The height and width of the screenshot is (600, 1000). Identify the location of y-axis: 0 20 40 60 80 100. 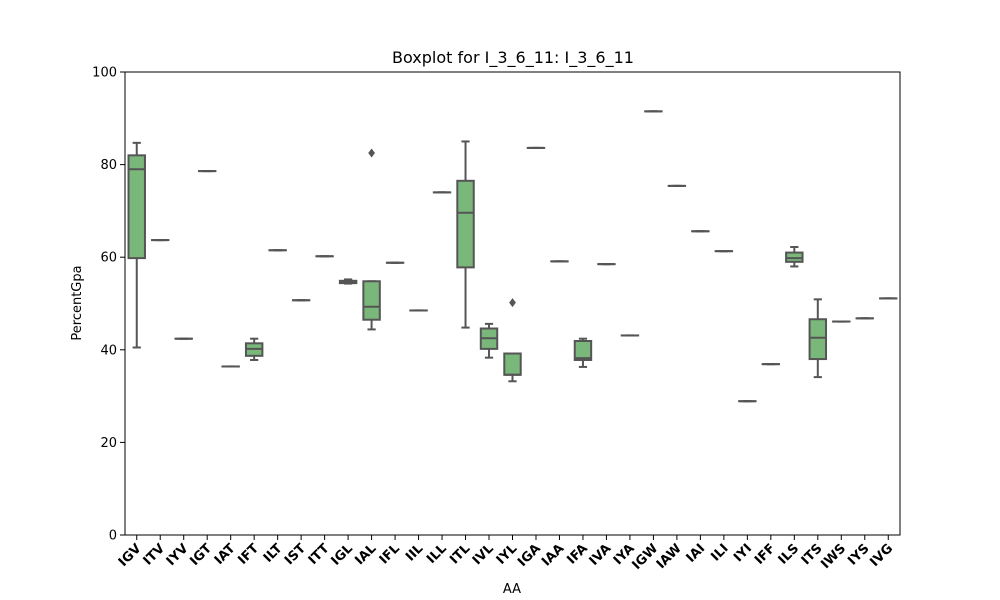
(108, 305).